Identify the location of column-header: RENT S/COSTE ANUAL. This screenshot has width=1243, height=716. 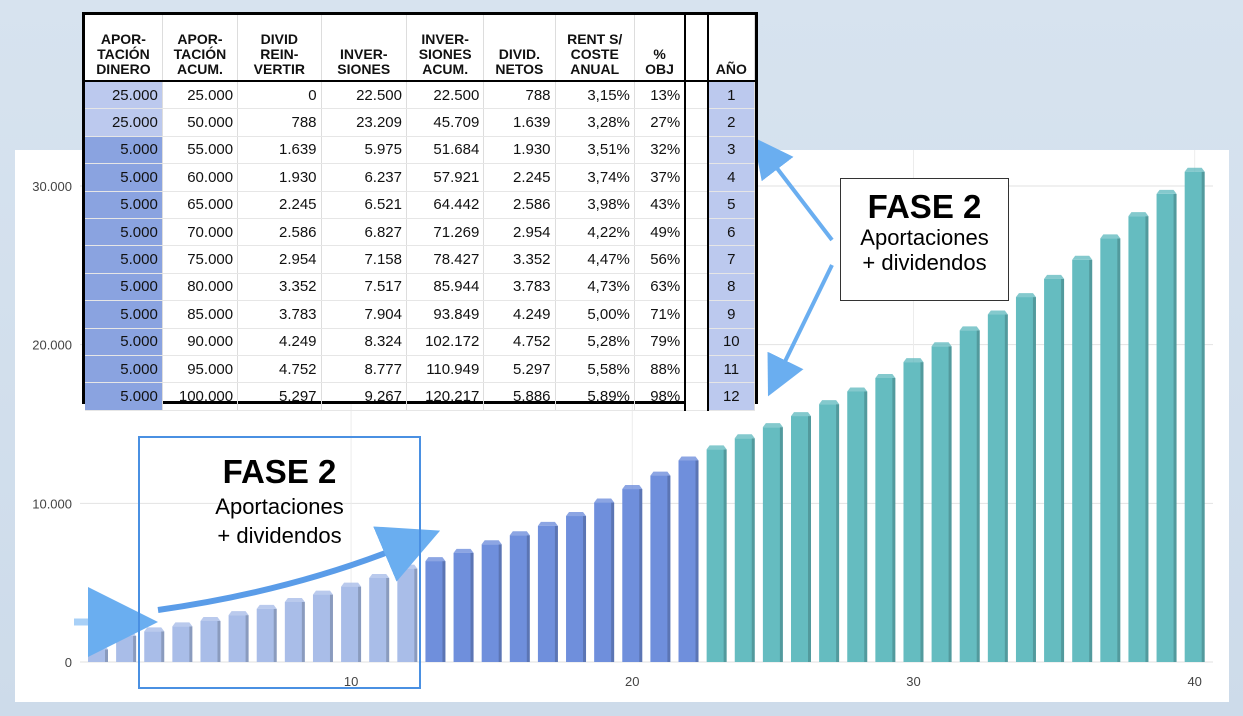
(595, 48).